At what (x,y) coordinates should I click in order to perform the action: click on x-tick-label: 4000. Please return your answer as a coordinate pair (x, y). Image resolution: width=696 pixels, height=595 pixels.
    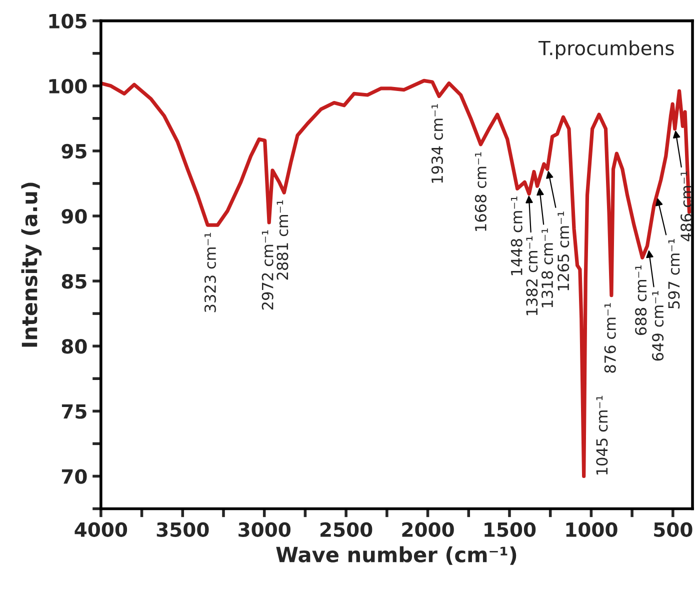
    Looking at the image, I should click on (101, 529).